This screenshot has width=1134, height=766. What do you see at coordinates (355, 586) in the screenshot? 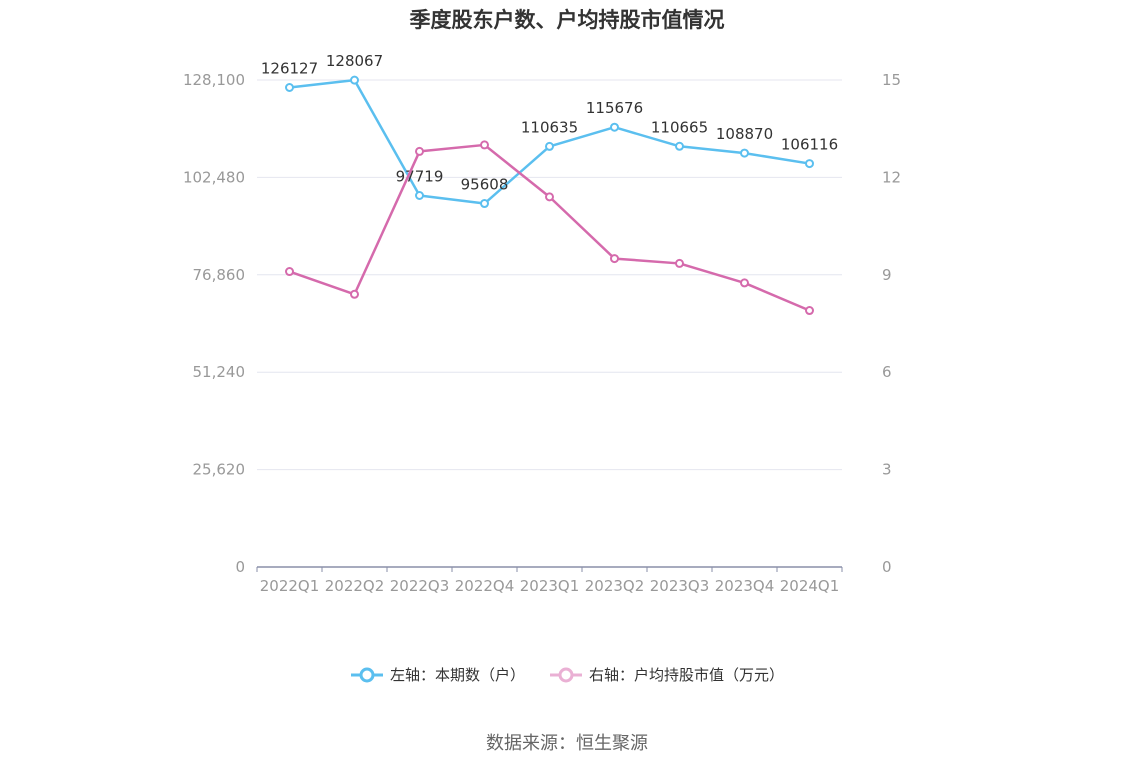
I see `x-axis-tick-label: 2022Q2` at bounding box center [355, 586].